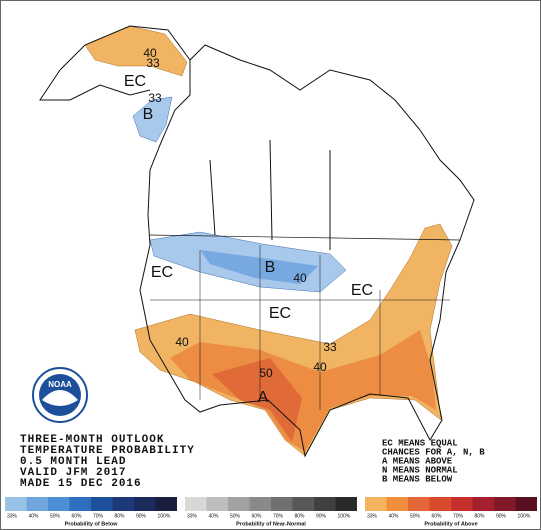  Describe the element at coordinates (73, 462) in the screenshot. I see `title-line: 0.5 MONTH LEAD` at that location.